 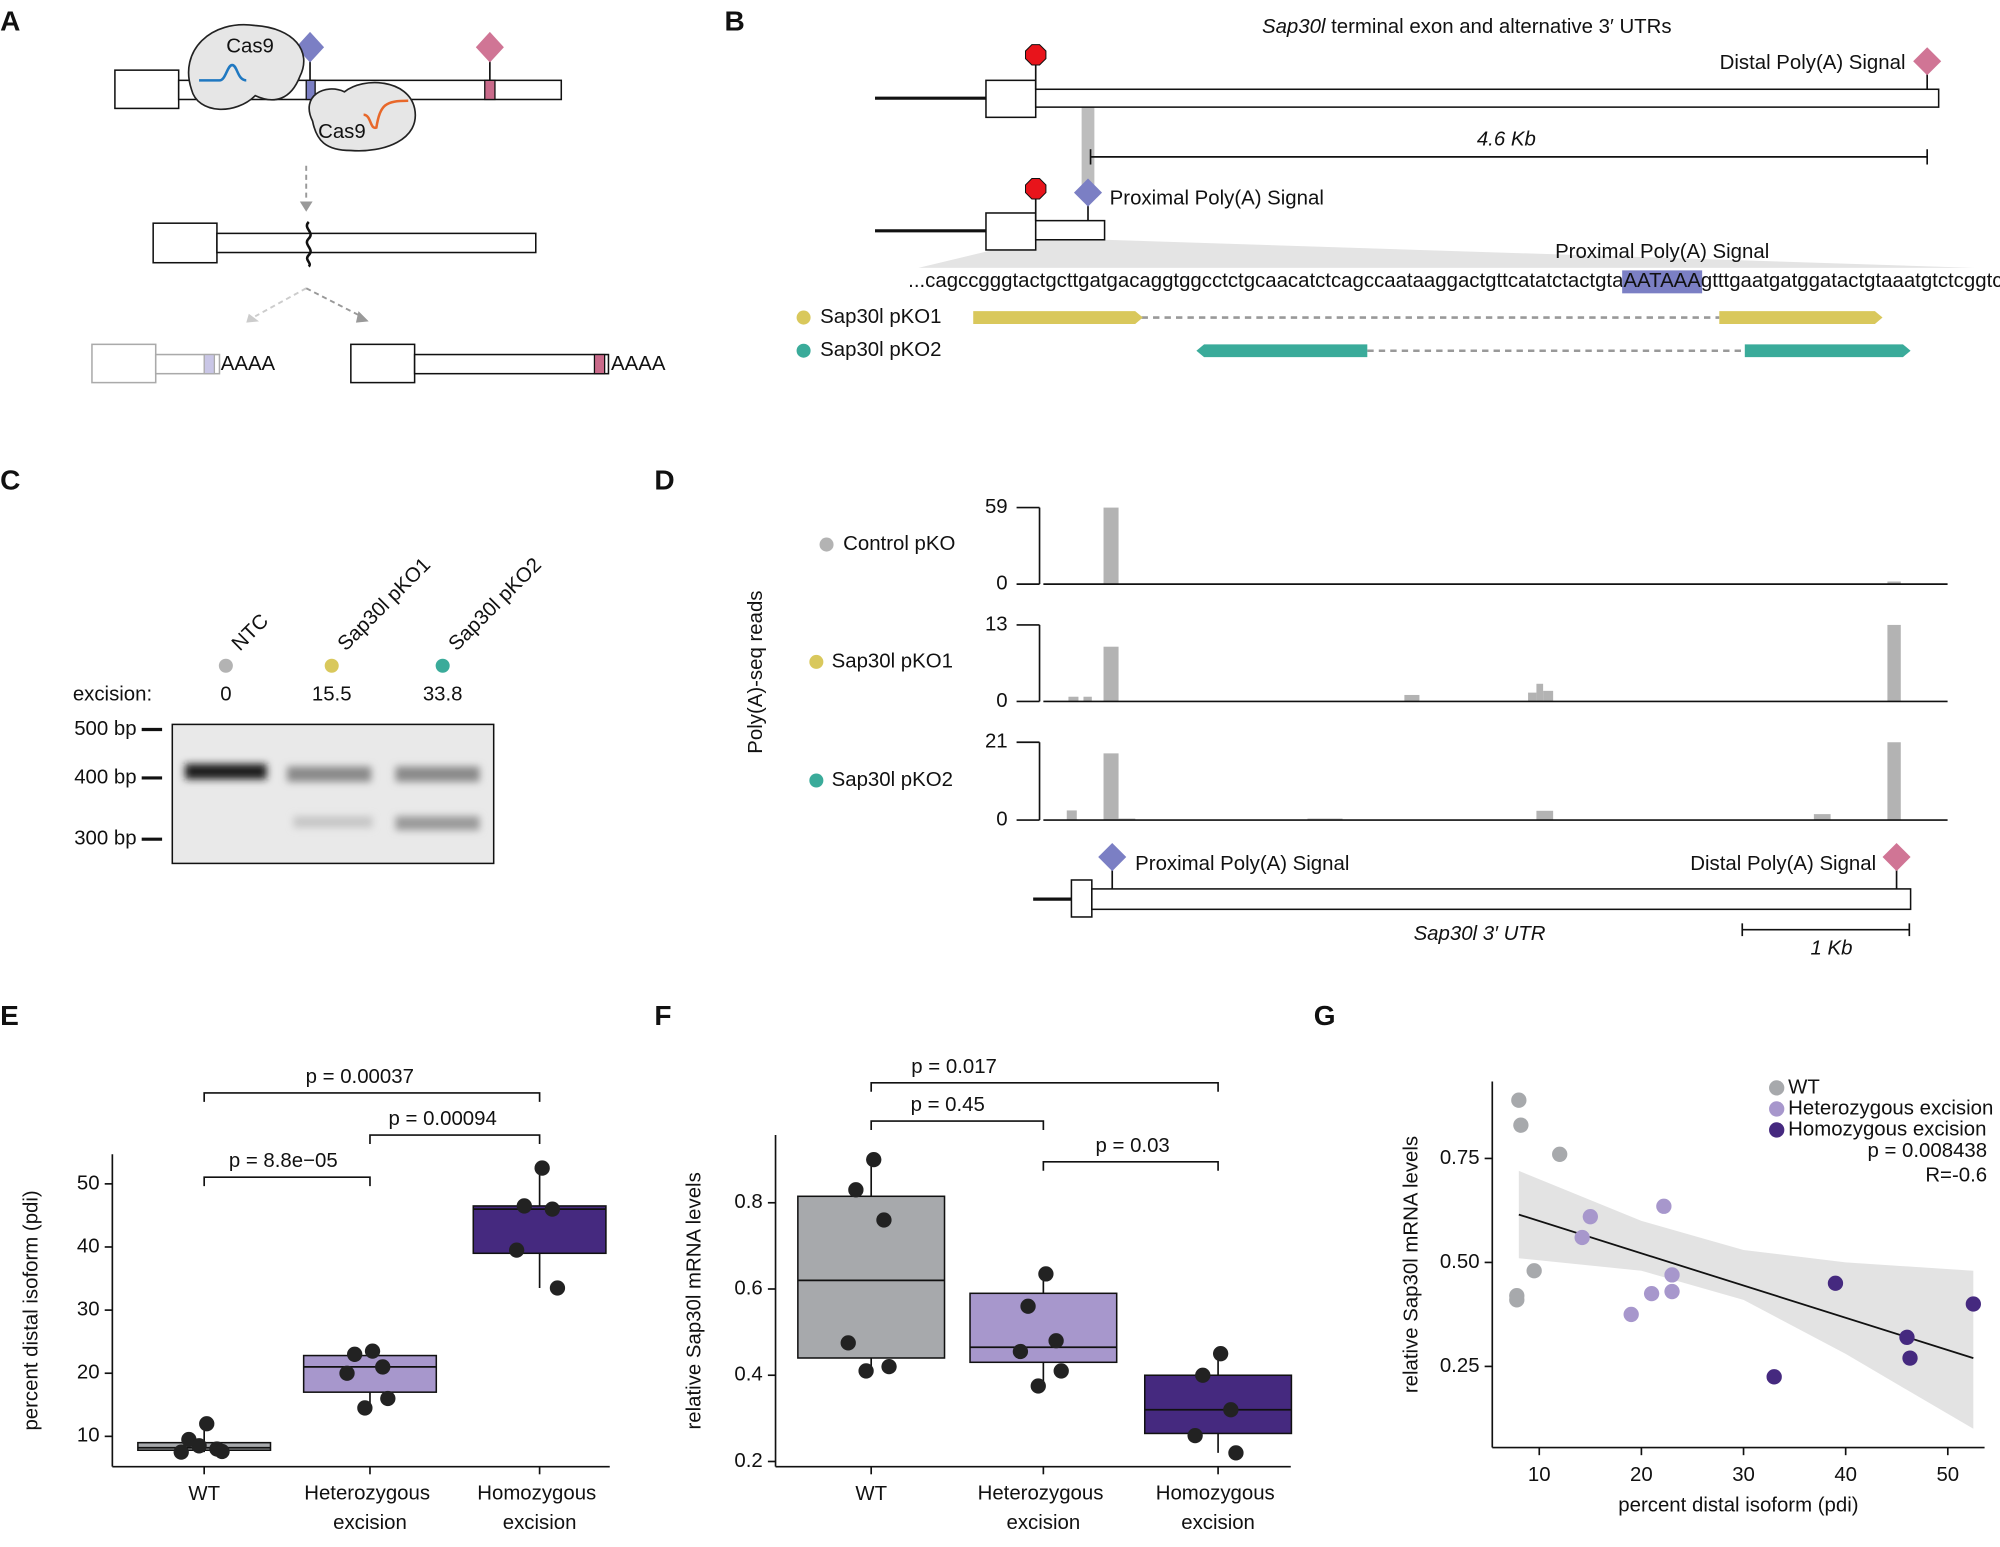 I want to click on y-tick-label: 0.2, so click(x=748, y=1461).